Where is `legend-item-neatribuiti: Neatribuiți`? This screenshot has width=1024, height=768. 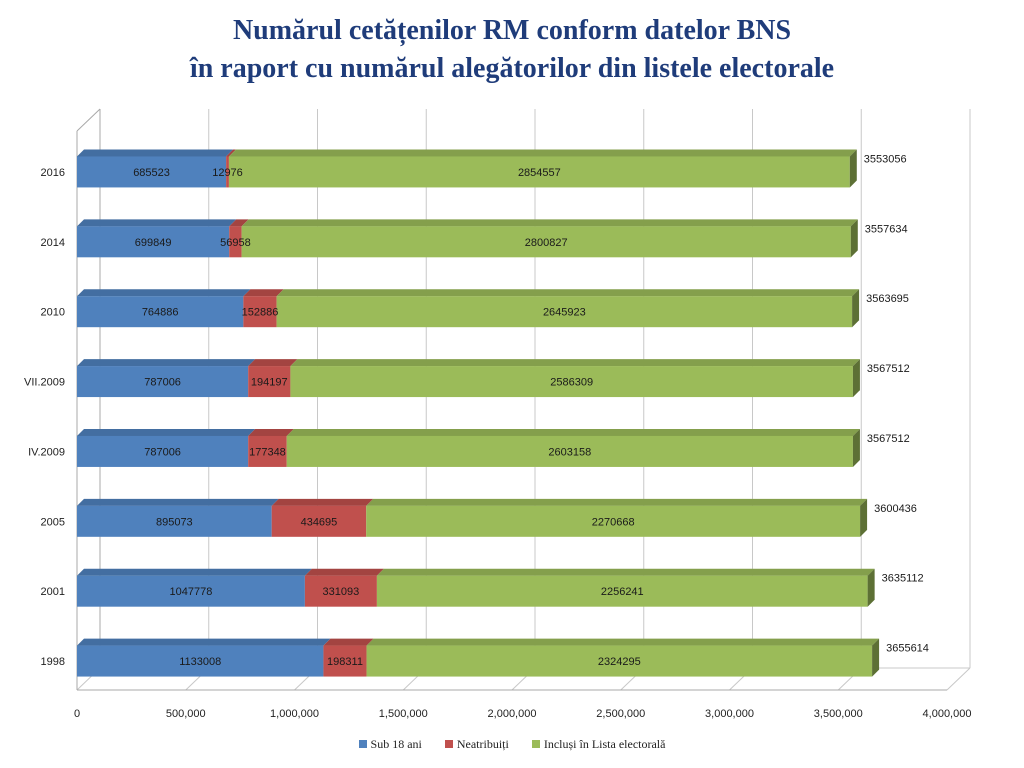 legend-item-neatribuiti: Neatribuiți is located at coordinates (476, 744).